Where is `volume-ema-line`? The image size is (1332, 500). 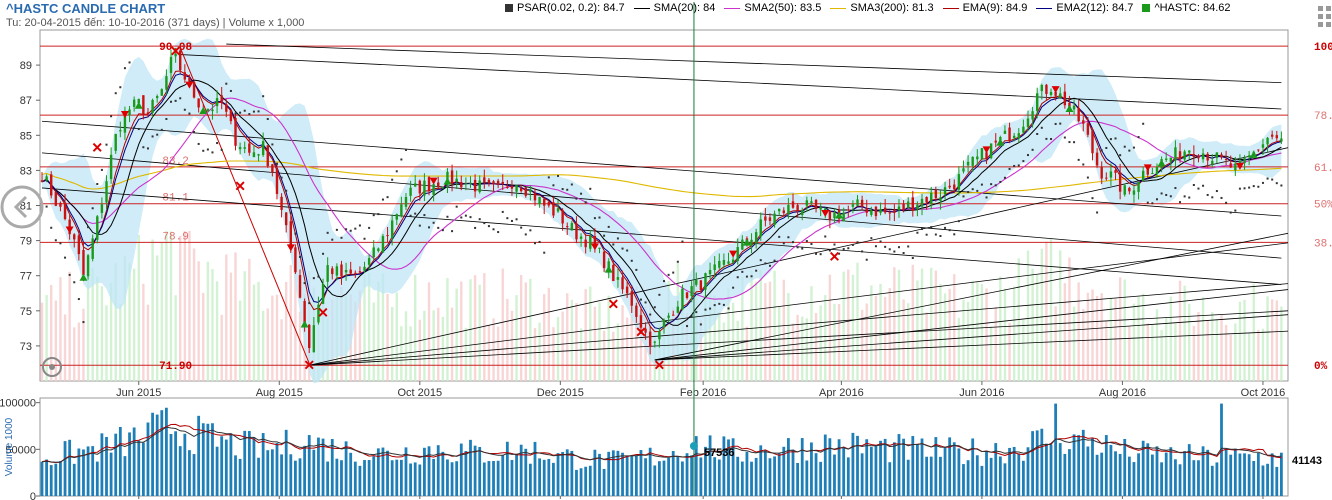 volume-ema-line is located at coordinates (661, 444).